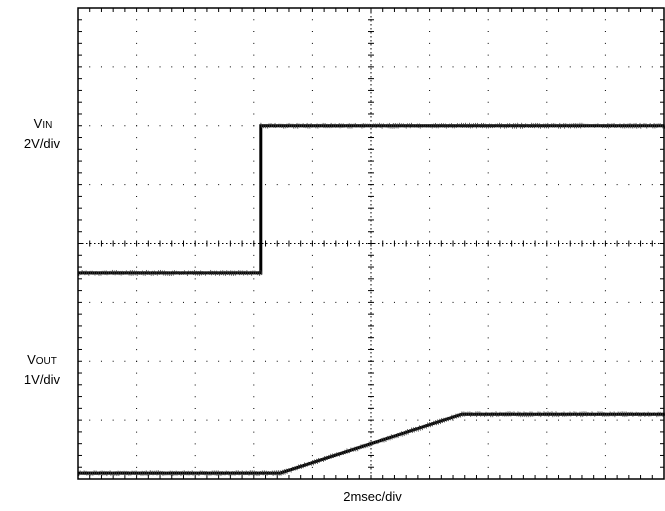 Image resolution: width=665 pixels, height=511 pixels. What do you see at coordinates (42, 143) in the screenshot?
I see `vin-scale-label: 2V/div` at bounding box center [42, 143].